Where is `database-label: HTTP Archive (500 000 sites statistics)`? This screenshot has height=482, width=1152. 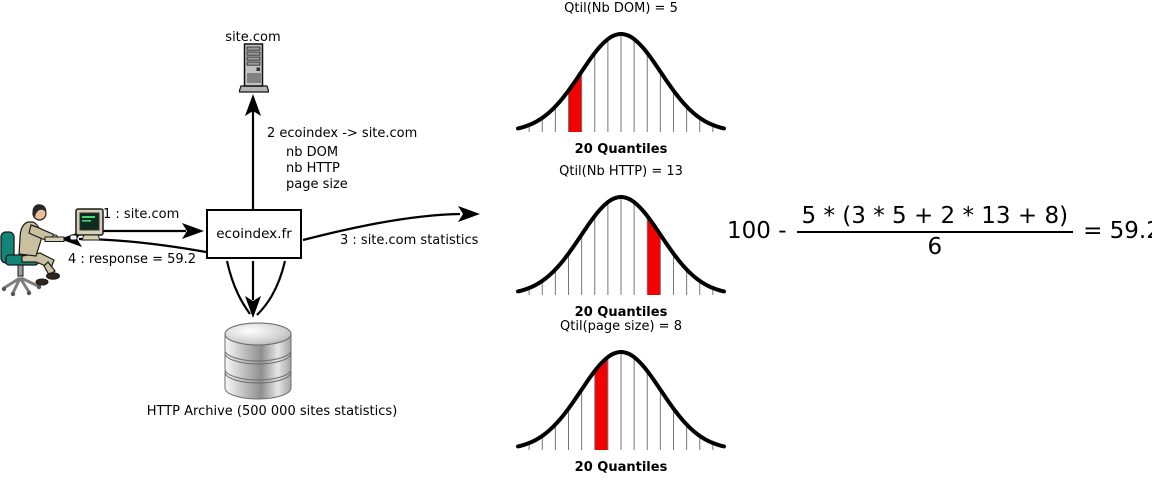
database-label: HTTP Archive (500 000 sites statistics) is located at coordinates (272, 411).